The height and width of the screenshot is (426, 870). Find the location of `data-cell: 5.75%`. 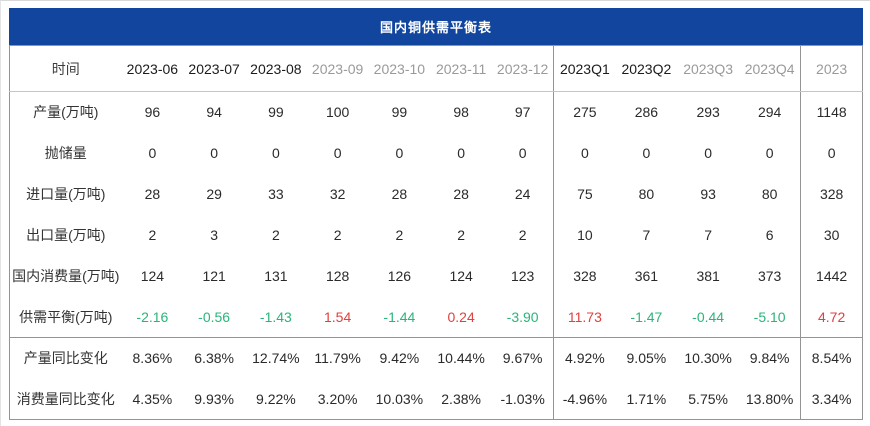

data-cell: 5.75% is located at coordinates (708, 398).